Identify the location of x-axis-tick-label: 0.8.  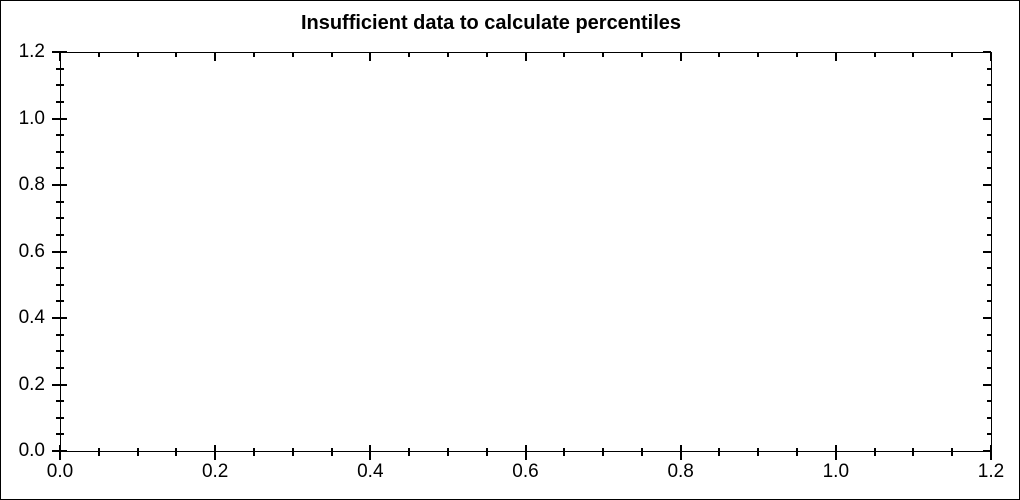
(680, 471).